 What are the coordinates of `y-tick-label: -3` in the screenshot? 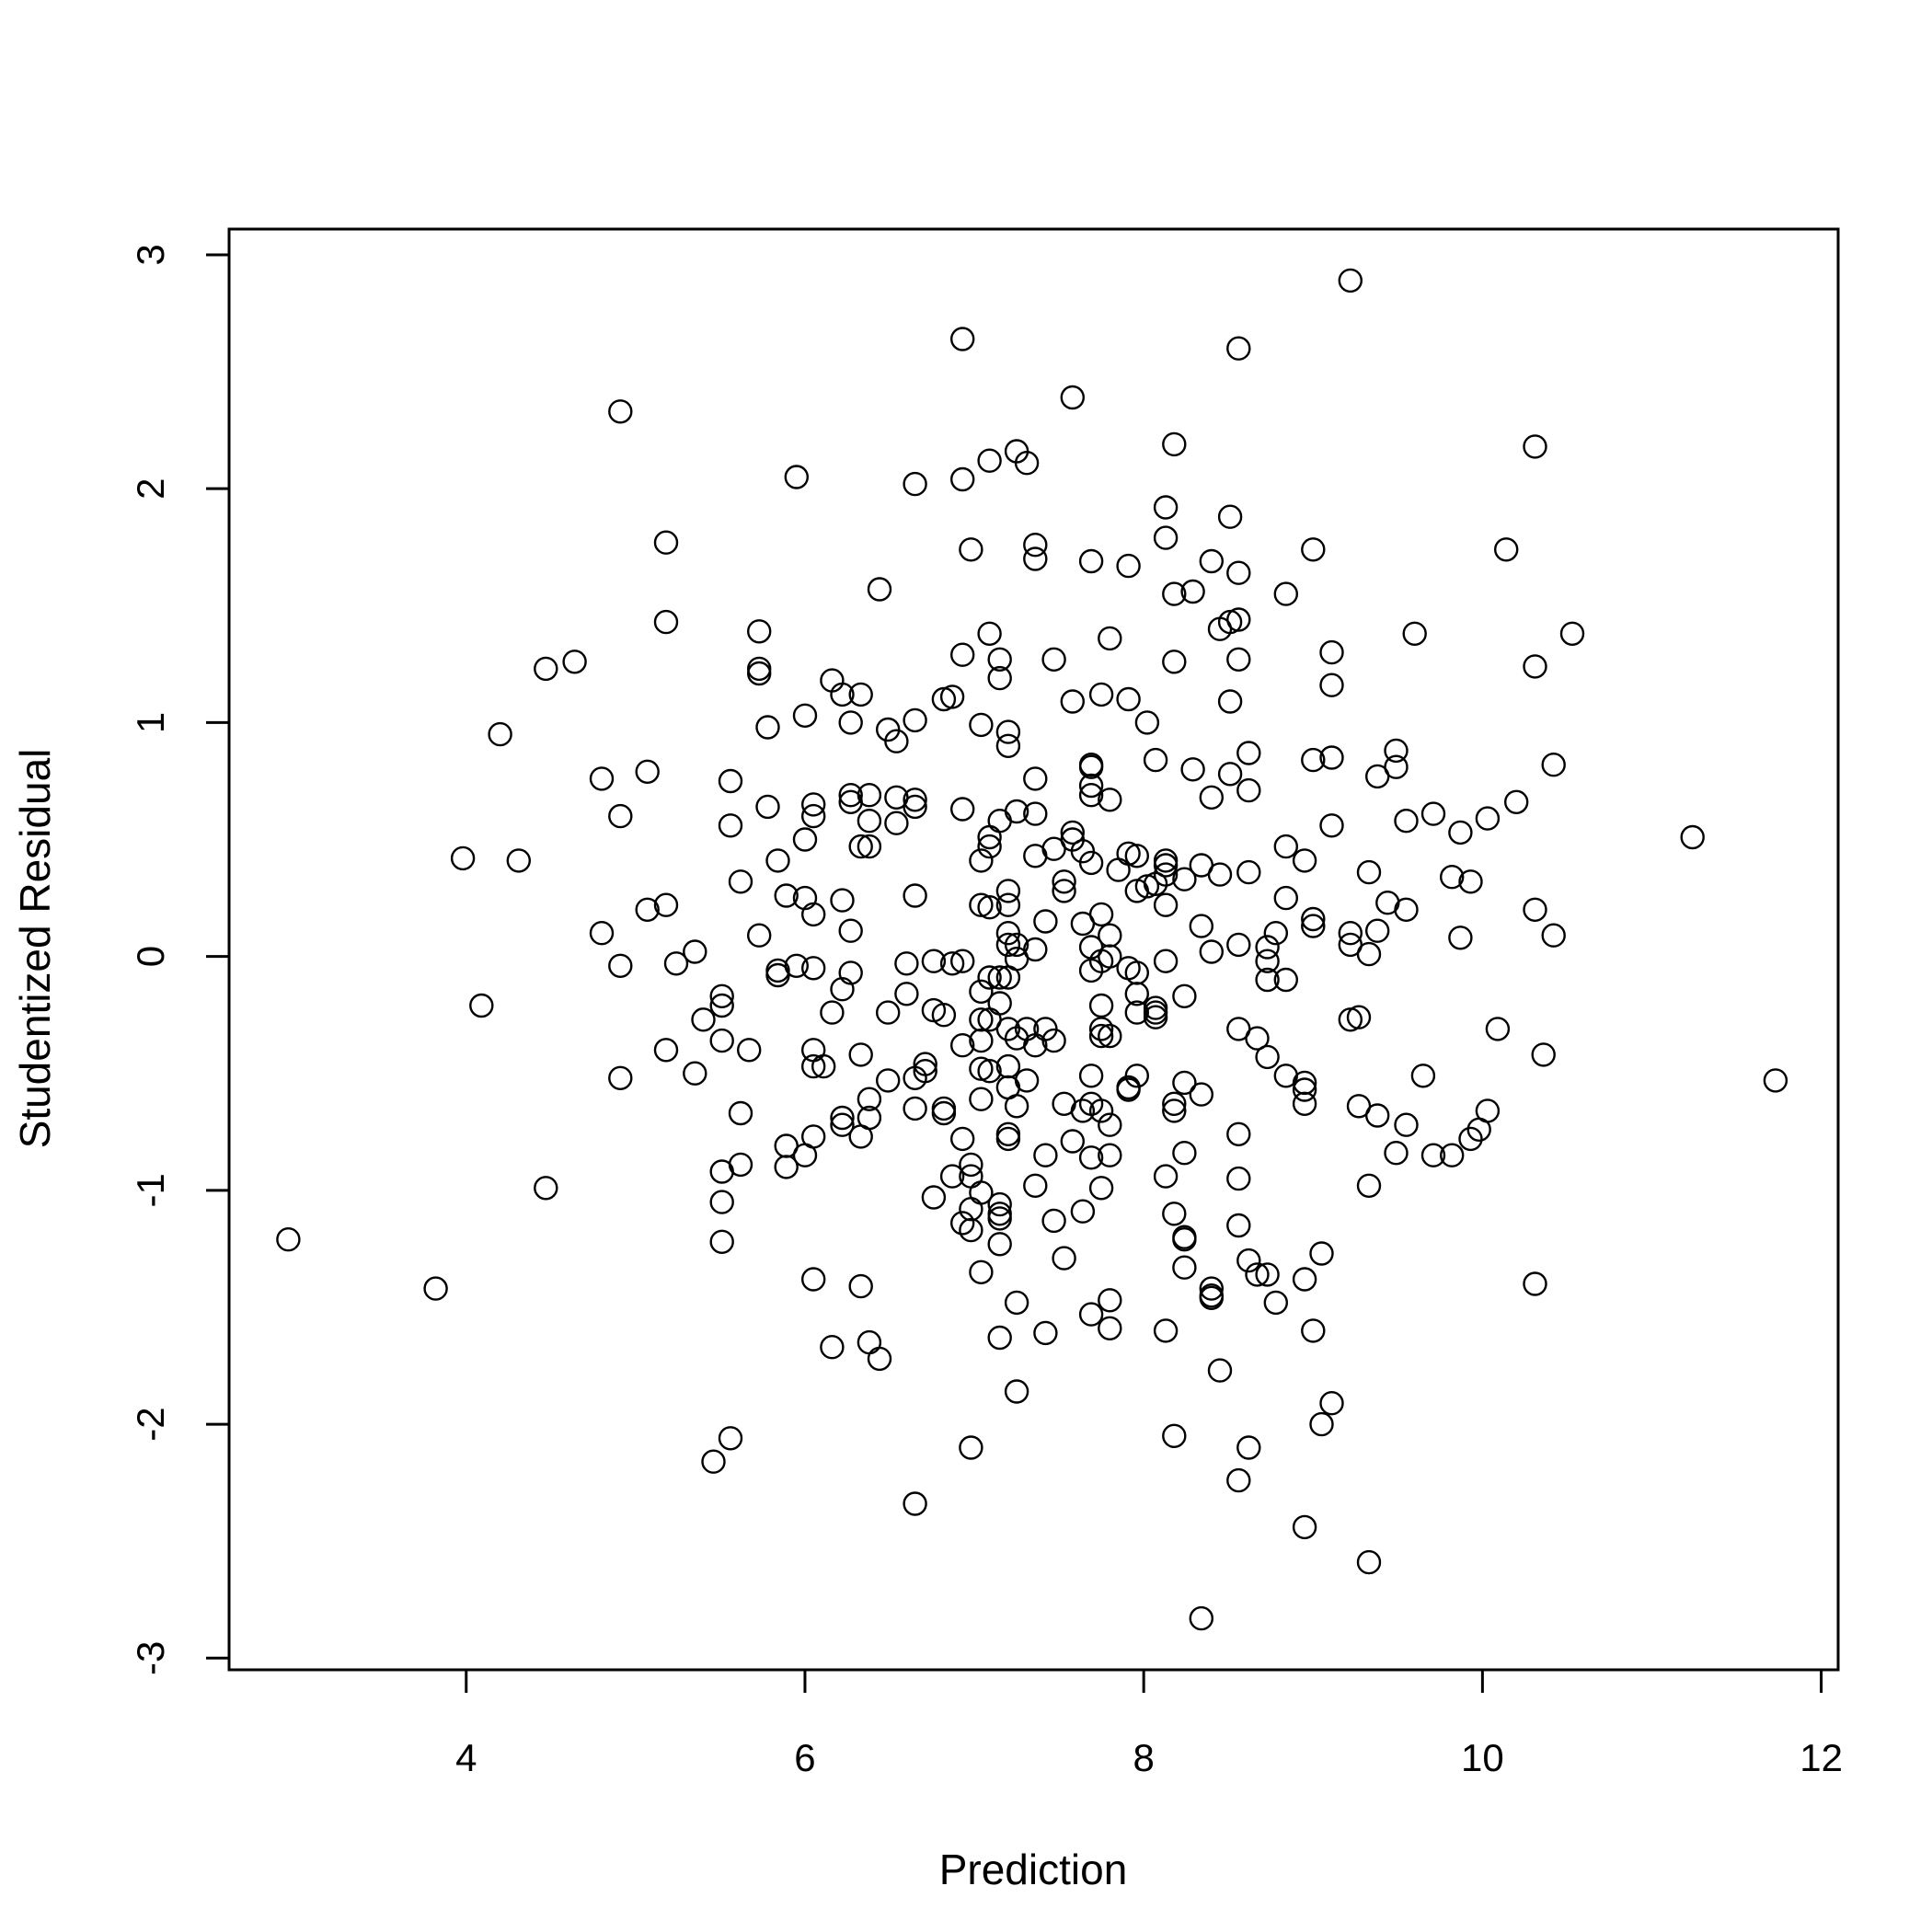 It's located at (150, 1658).